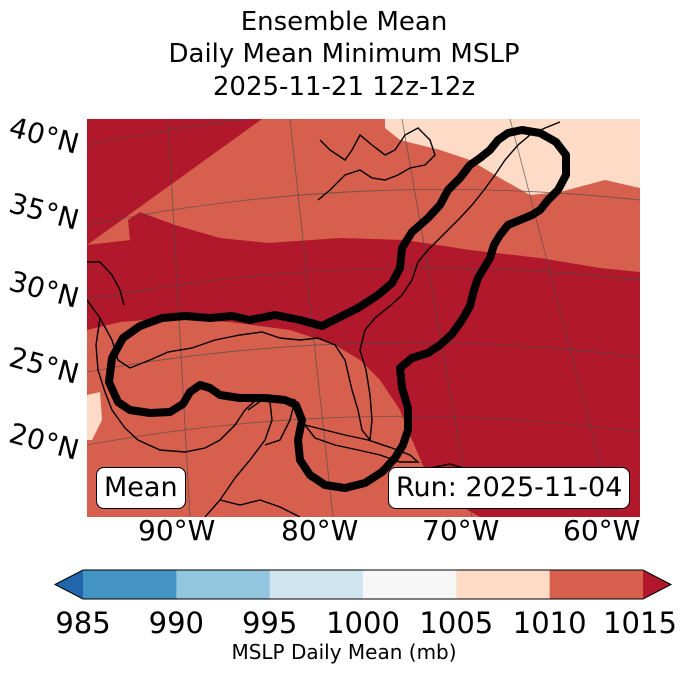 The height and width of the screenshot is (674, 688). What do you see at coordinates (363, 284) in the screenshot?
I see `parallel-30n` at bounding box center [363, 284].